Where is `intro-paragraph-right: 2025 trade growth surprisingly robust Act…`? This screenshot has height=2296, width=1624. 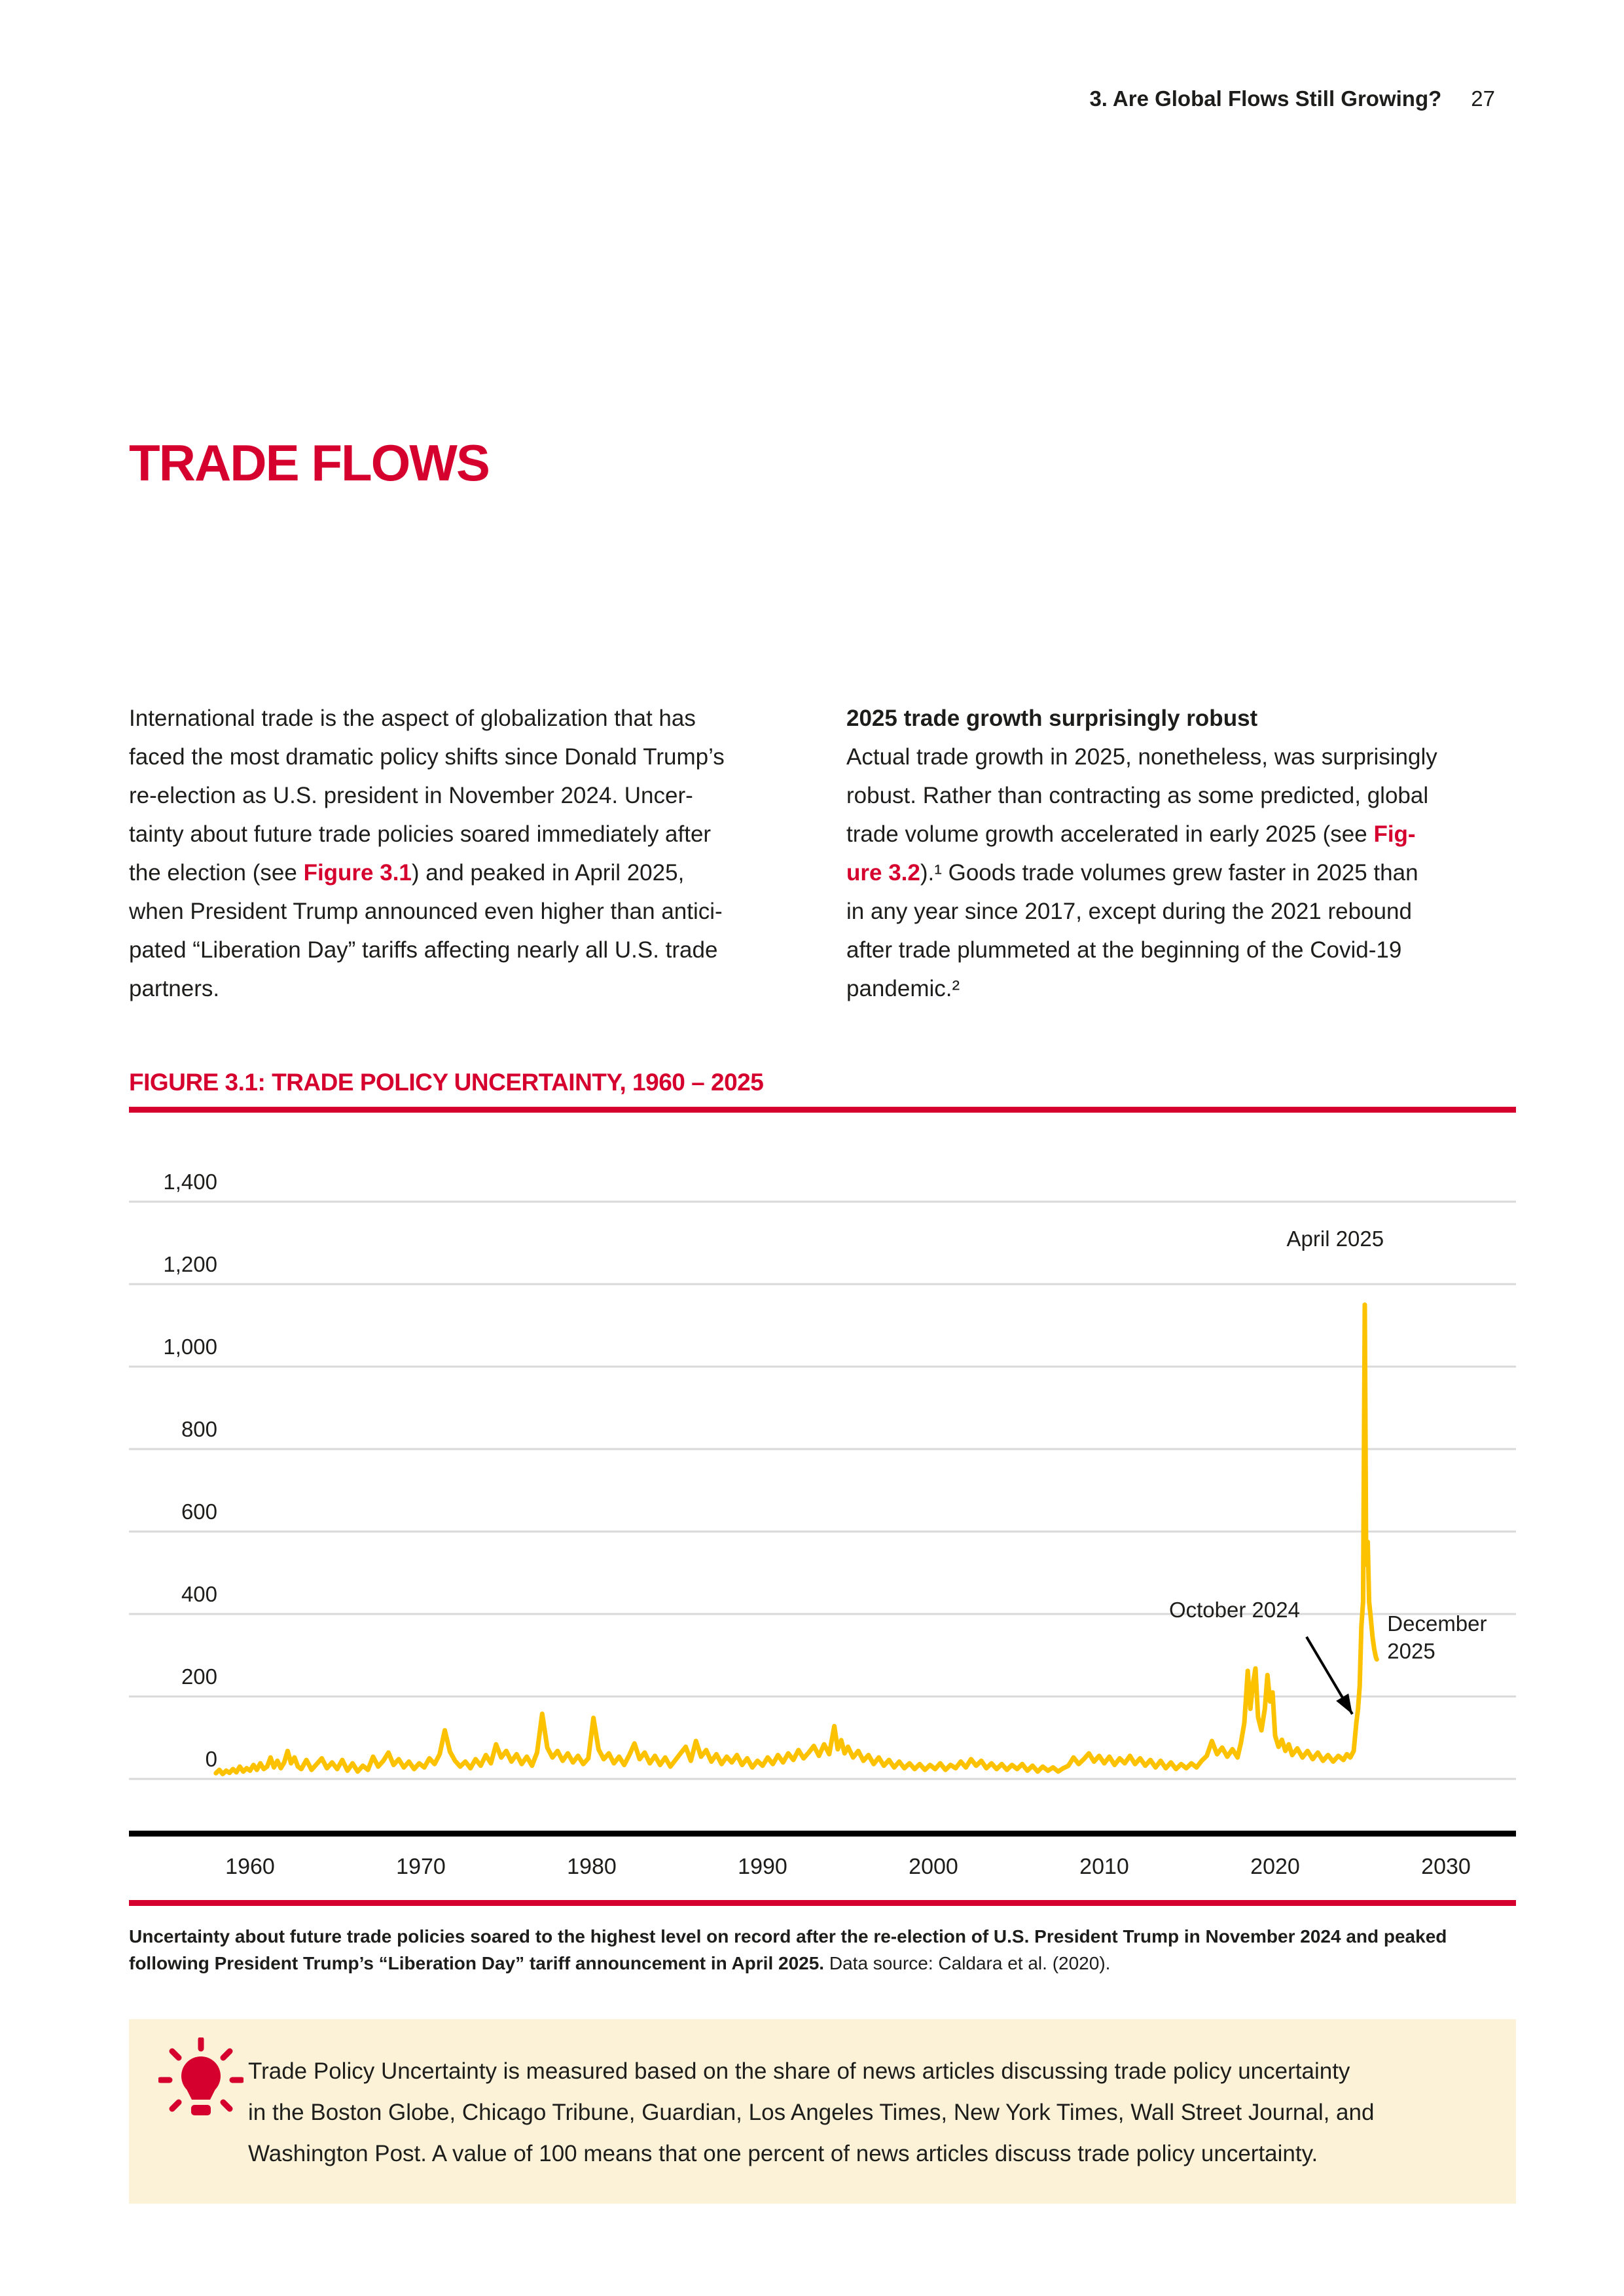
intro-paragraph-right: 2025 trade growth surprisingly robust Act… is located at coordinates (1172, 853).